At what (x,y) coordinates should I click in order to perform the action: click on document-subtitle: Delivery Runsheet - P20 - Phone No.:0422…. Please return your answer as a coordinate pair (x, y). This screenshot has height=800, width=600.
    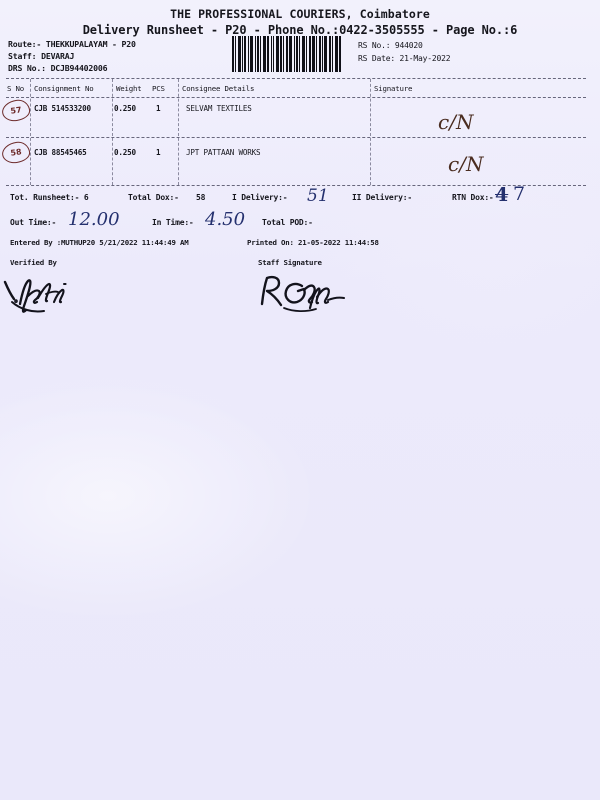
    Looking at the image, I should click on (300, 30).